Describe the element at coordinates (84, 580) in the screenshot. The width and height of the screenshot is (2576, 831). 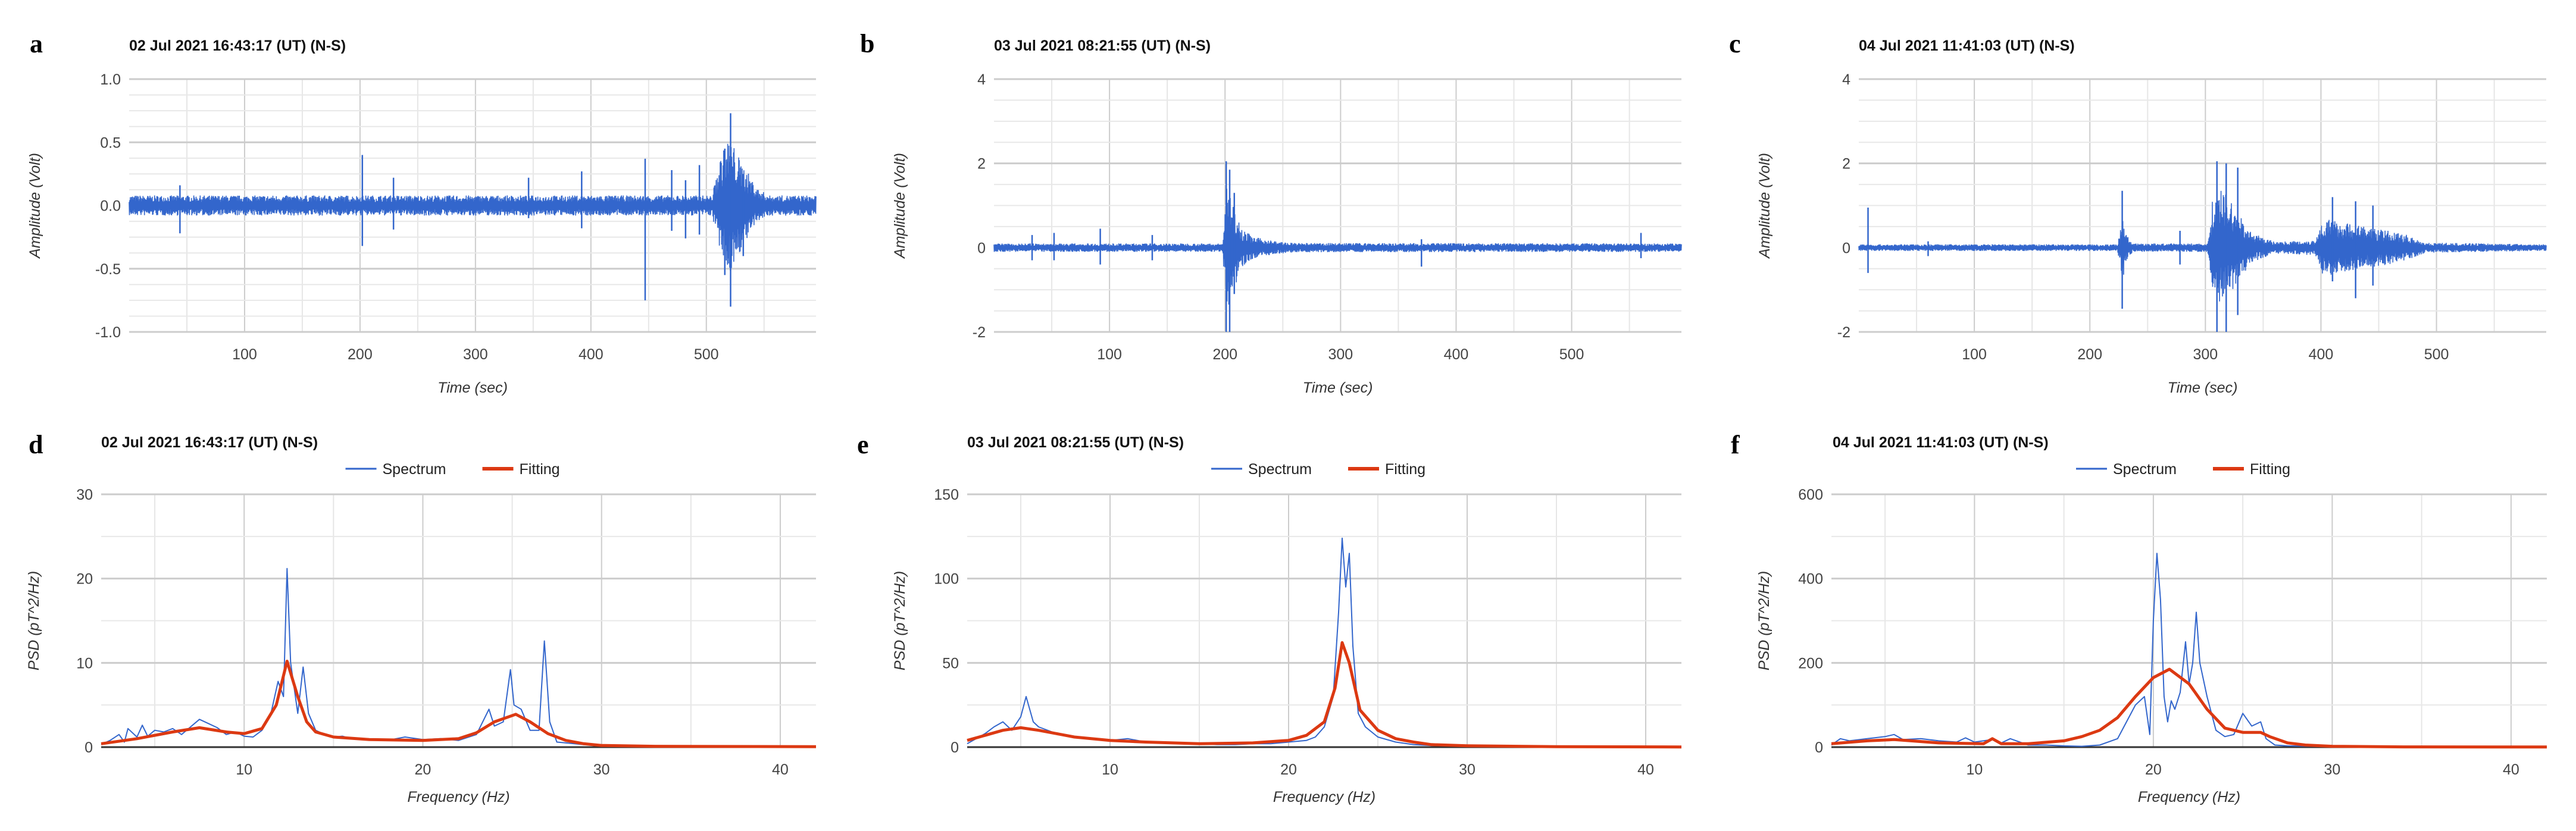
I see `y-tick-label: 20` at that location.